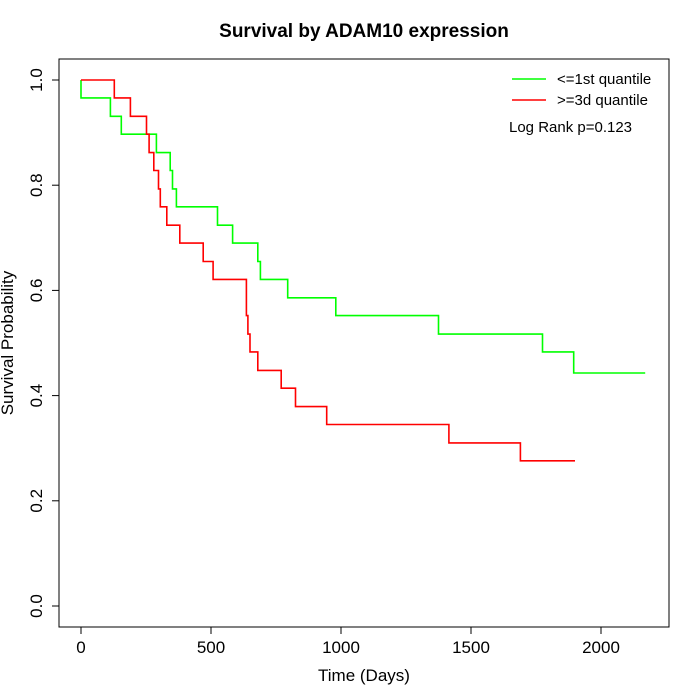  What do you see at coordinates (36, 185) in the screenshot?
I see `y-tick-label: 0.8` at bounding box center [36, 185].